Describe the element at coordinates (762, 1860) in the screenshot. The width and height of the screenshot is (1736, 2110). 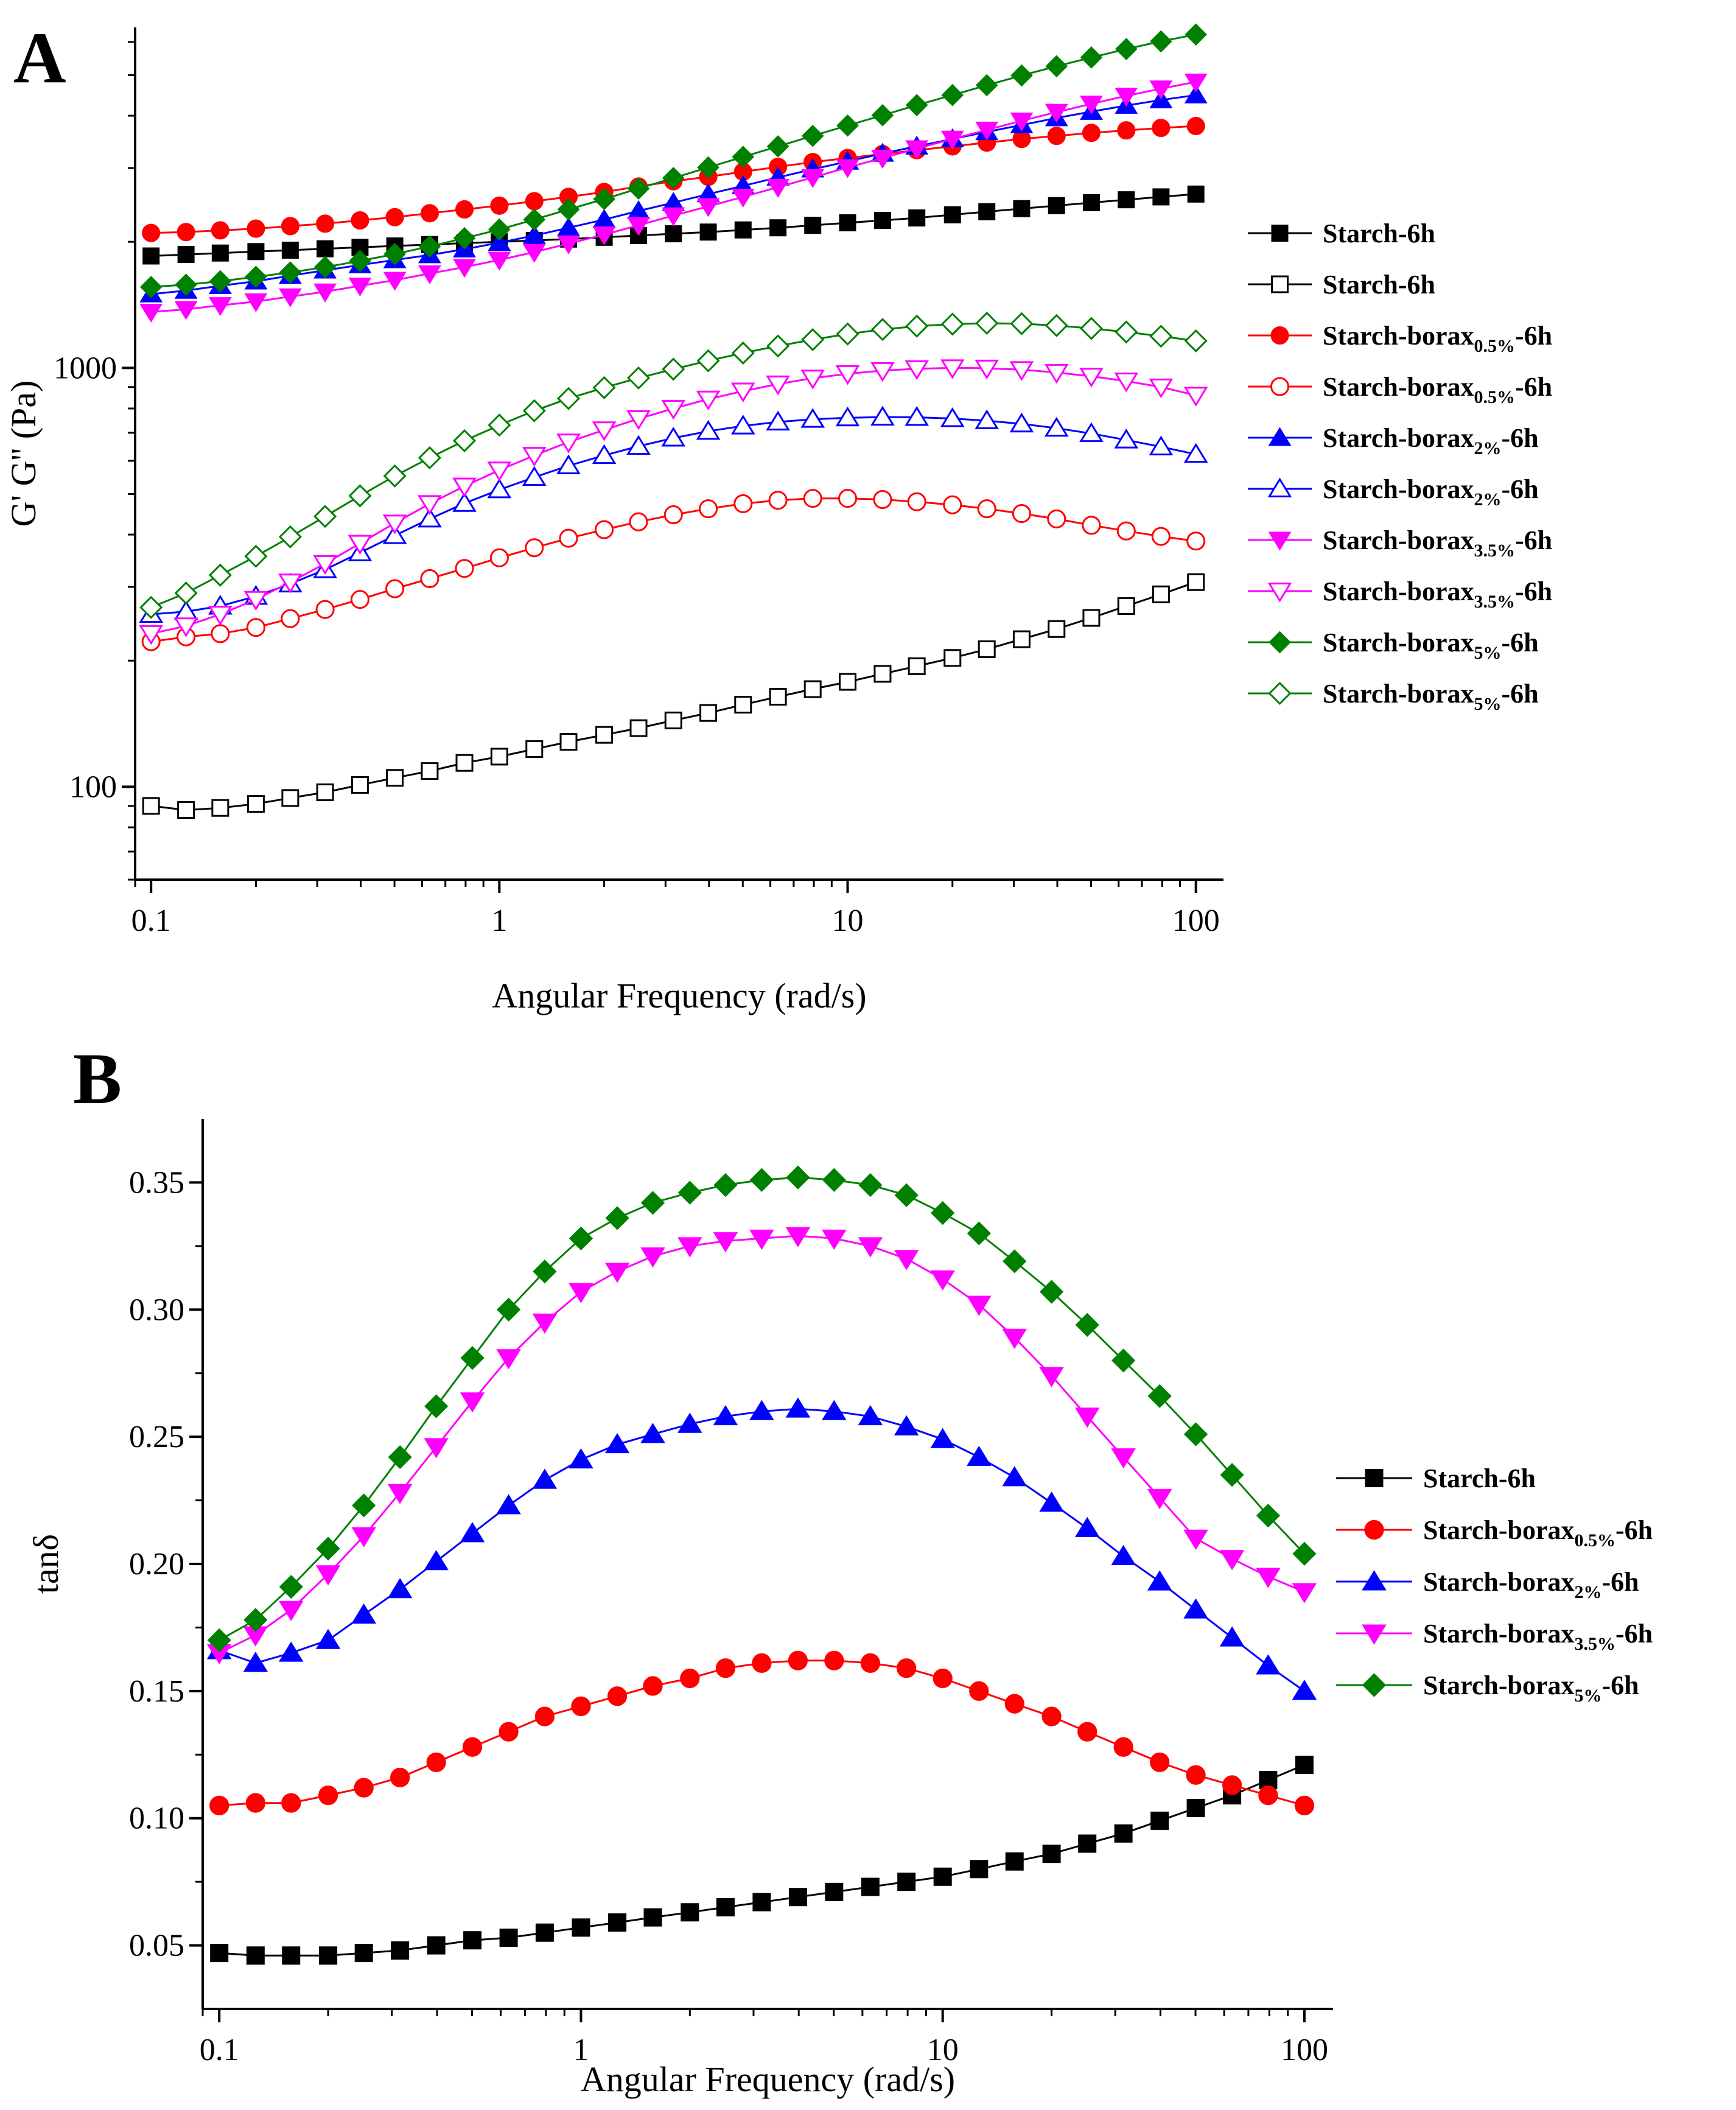
I see `panel-b-series-starch-6h-filled` at that location.